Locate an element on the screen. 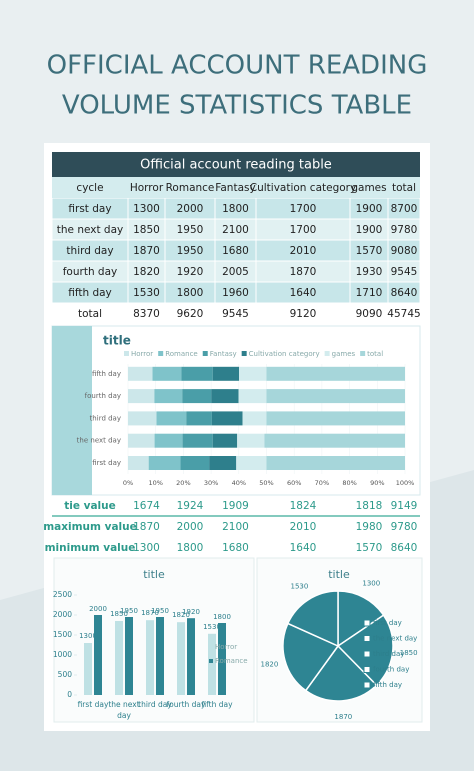  summary-value: 1870 is located at coordinates (146, 527).